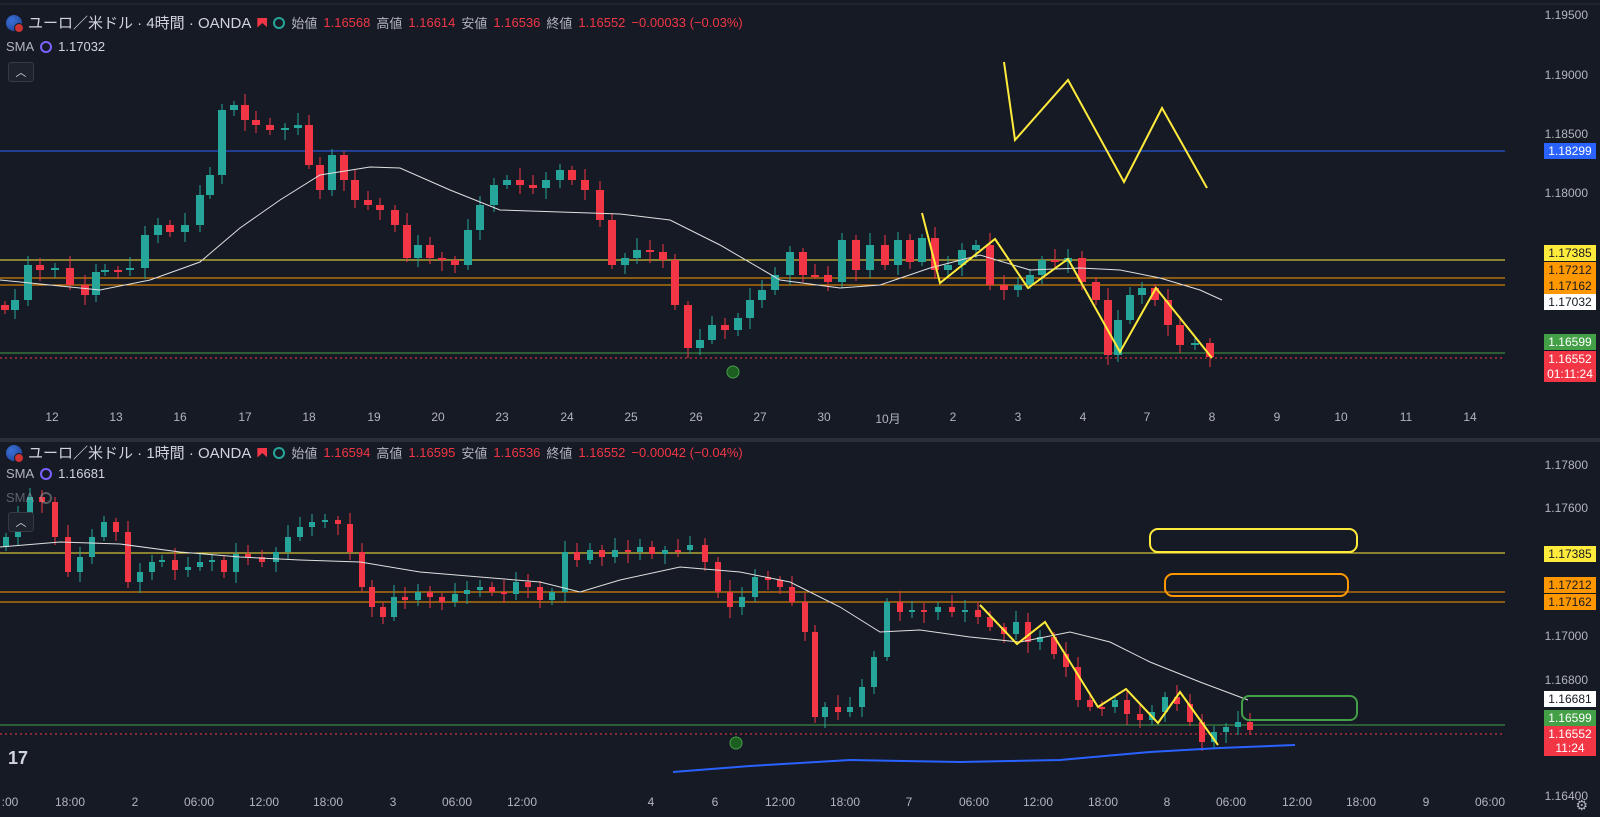  Describe the element at coordinates (602, 22) in the screenshot. I see `close-value: 1.16552` at that location.